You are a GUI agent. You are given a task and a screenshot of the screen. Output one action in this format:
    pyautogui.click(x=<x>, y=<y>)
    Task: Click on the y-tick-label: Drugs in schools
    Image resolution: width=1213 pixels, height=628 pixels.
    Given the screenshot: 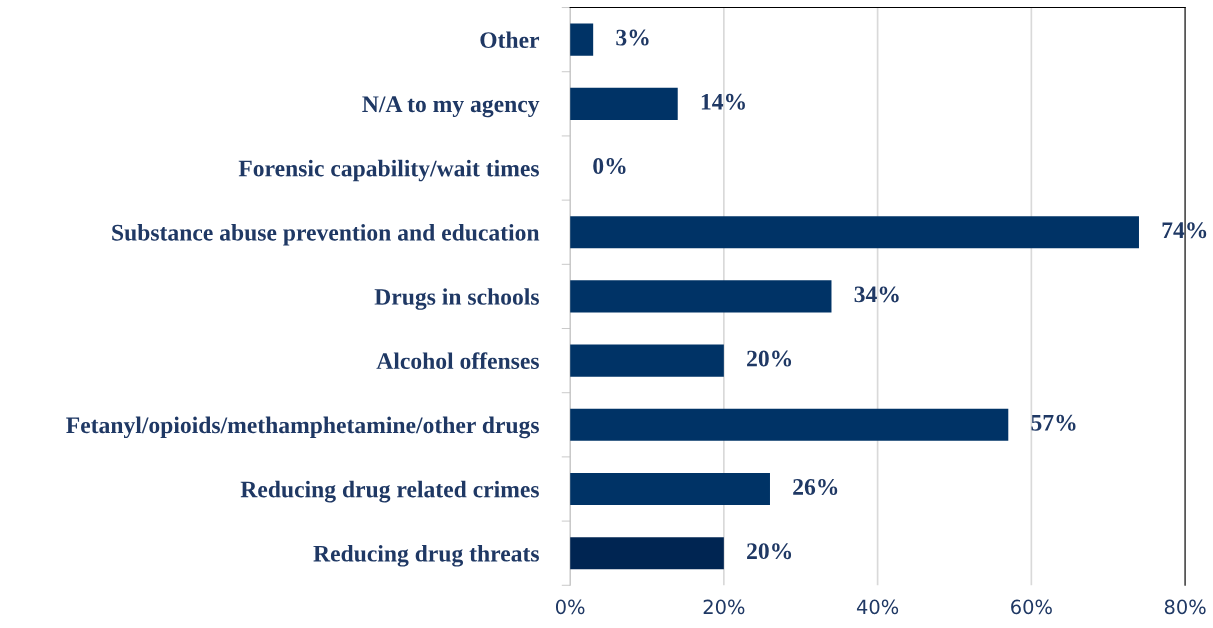 What is the action you would take?
    pyautogui.click(x=456, y=299)
    